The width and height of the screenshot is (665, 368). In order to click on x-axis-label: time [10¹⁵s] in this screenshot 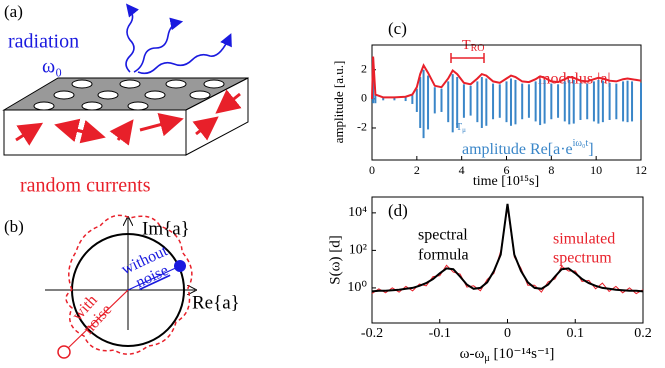, I will do `click(506, 181)`.